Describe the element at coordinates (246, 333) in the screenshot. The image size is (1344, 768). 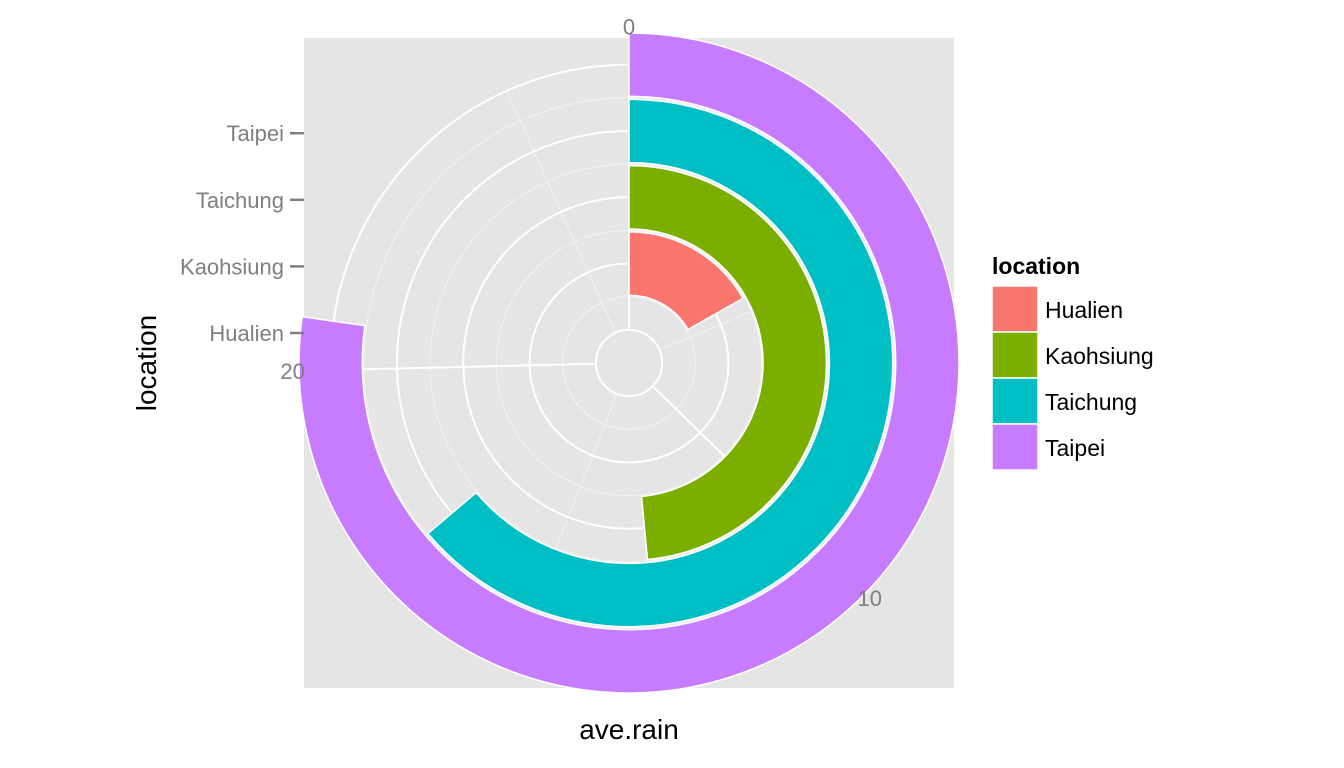
I see `radial-tick-label-hualien: Hualien` at that location.